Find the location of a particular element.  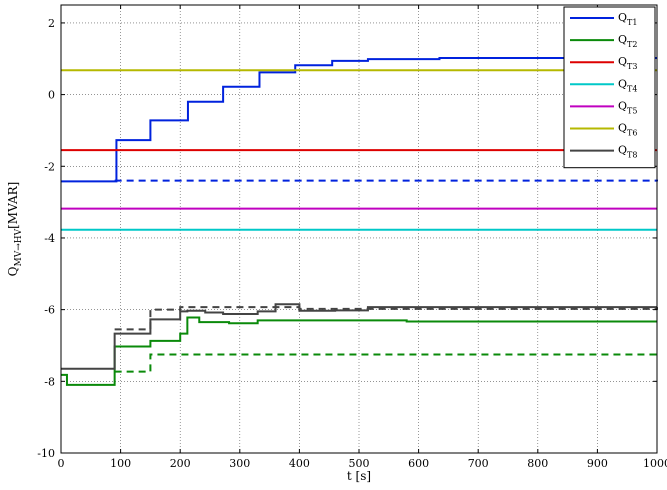

x-tick-label: 300 is located at coordinates (239, 463).